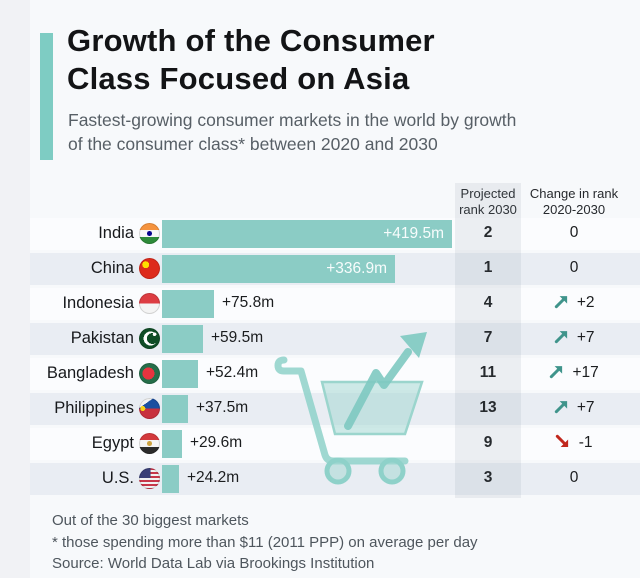 The image size is (640, 578). Describe the element at coordinates (238, 78) in the screenshot. I see `title-line-2: Class Focused on Asia` at that location.